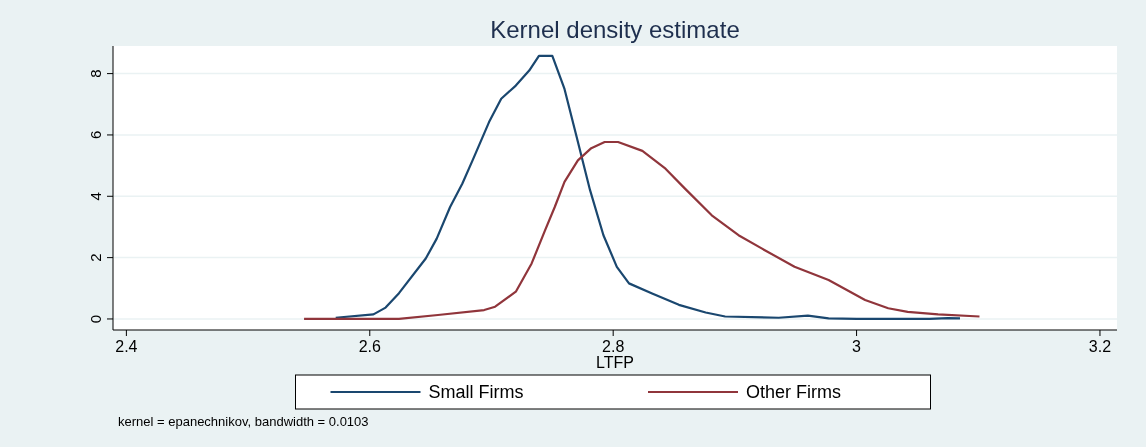  What do you see at coordinates (794, 392) in the screenshot?
I see `legend-label: Other Firms` at bounding box center [794, 392].